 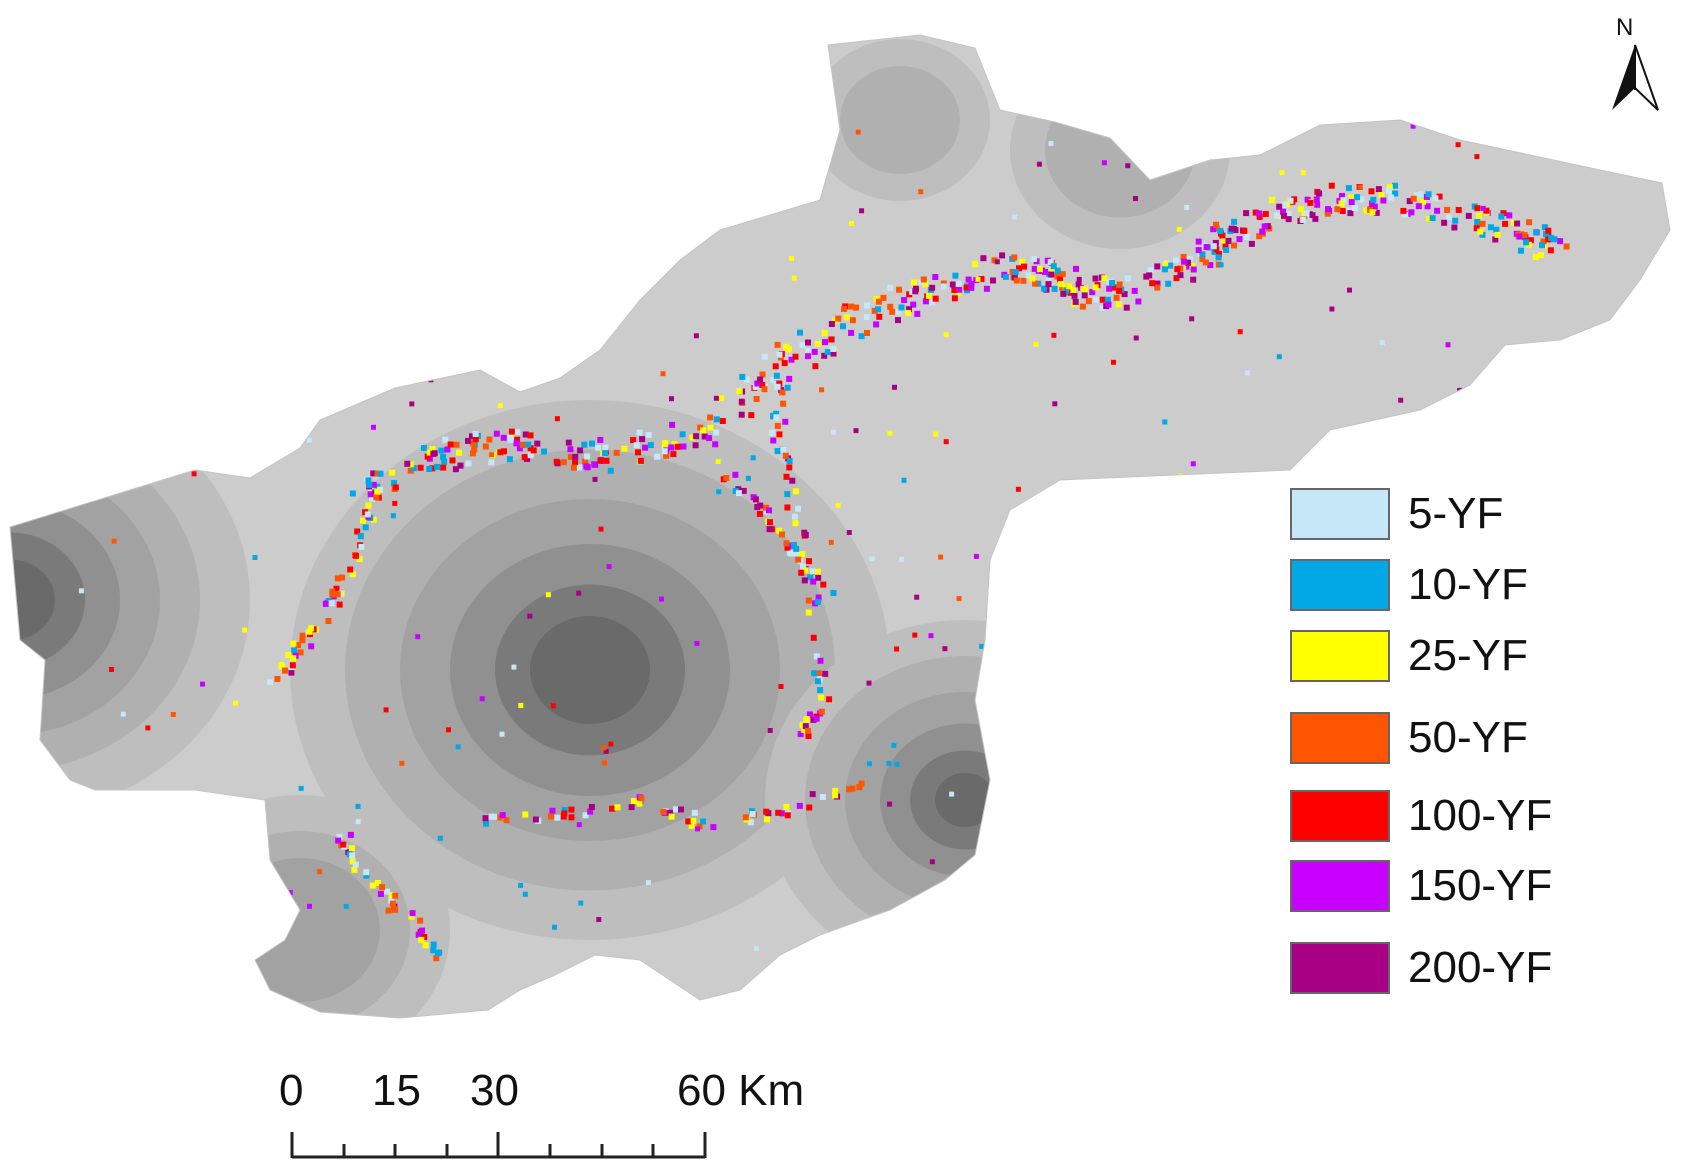 What do you see at coordinates (498, 1145) in the screenshot?
I see `scale-bar` at bounding box center [498, 1145].